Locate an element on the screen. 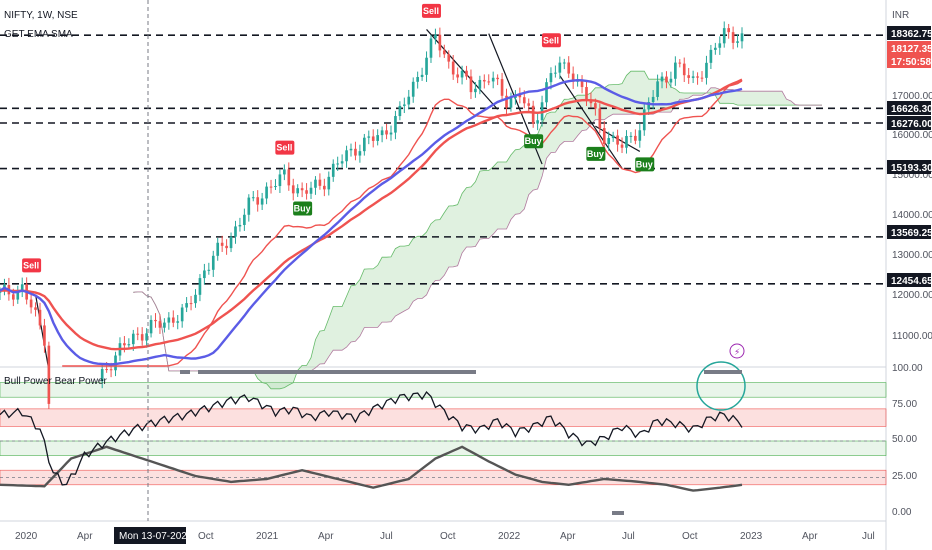  level-tag: 16626.30 is located at coordinates (911, 109).